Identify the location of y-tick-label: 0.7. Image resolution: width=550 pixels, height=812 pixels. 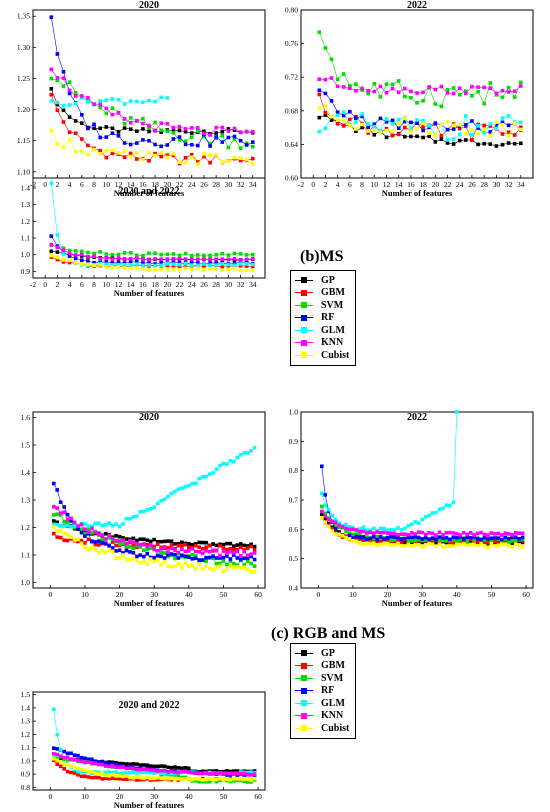
(294, 500).